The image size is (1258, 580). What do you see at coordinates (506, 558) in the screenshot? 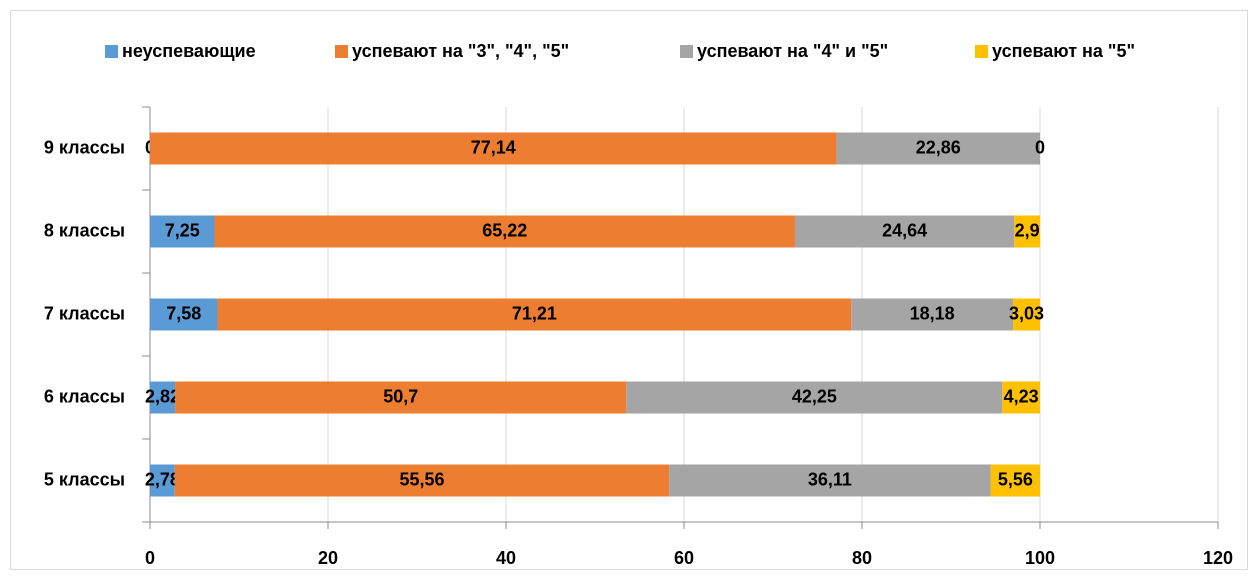
I see `x-tick-label: 40` at bounding box center [506, 558].